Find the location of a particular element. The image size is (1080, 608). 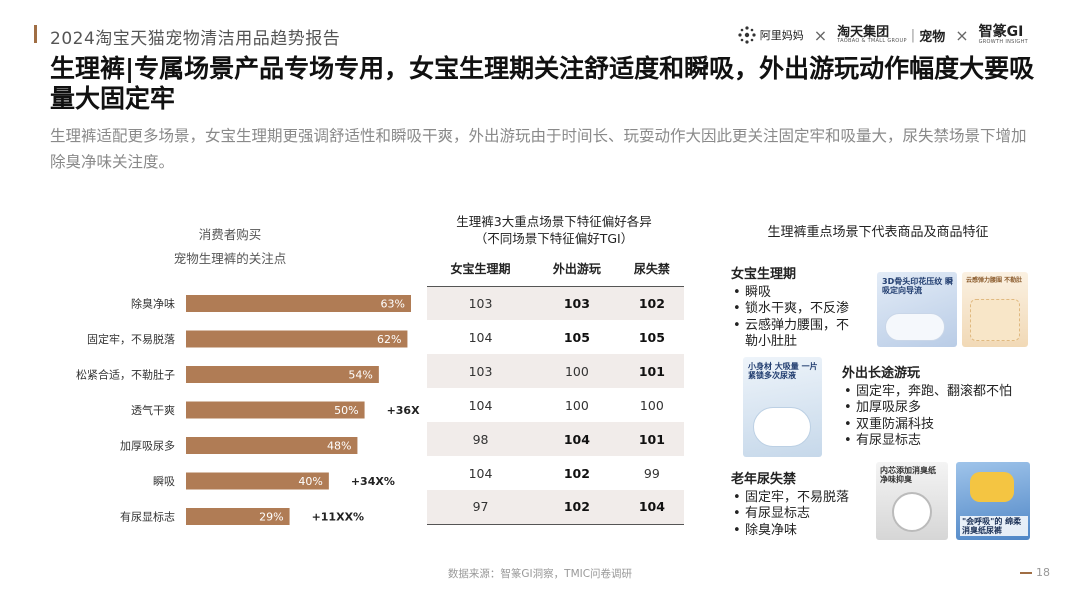

title-accent-bar is located at coordinates (35, 34).